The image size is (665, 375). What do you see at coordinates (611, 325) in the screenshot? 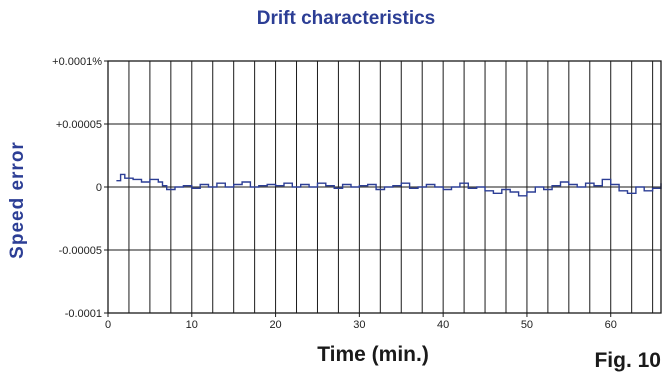
I see `x-tick-label: 60` at bounding box center [611, 325].